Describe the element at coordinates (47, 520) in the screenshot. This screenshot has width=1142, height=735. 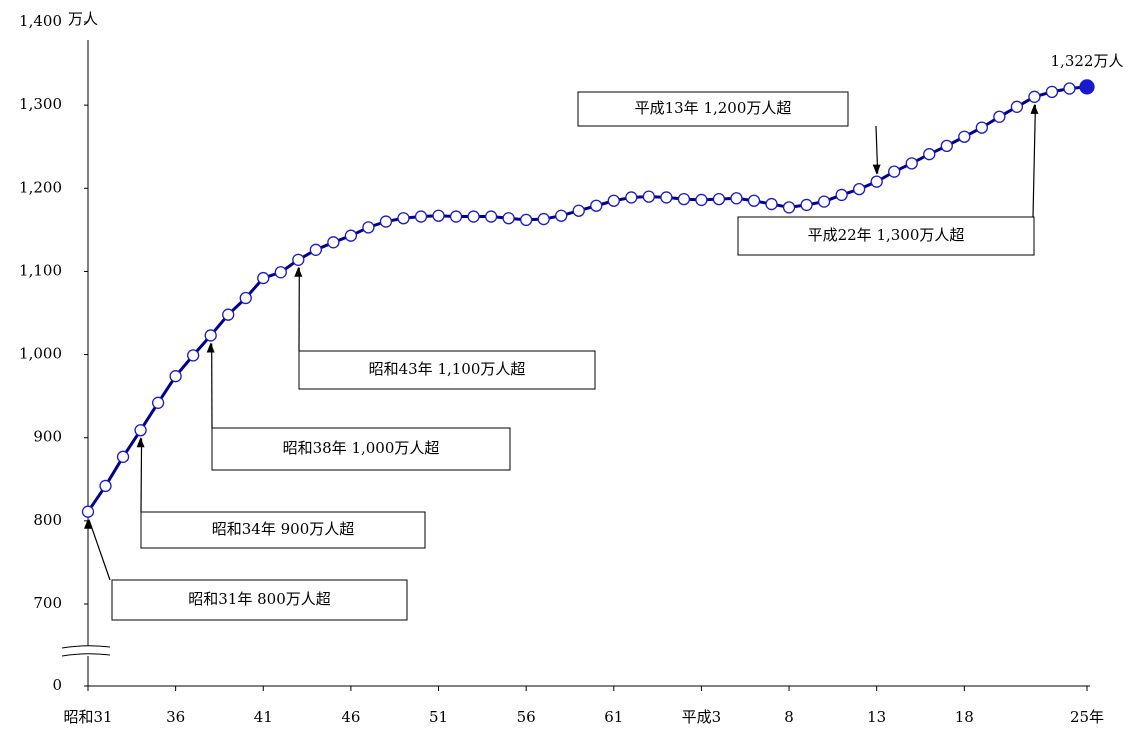
I see `y-tick-label: 800` at that location.